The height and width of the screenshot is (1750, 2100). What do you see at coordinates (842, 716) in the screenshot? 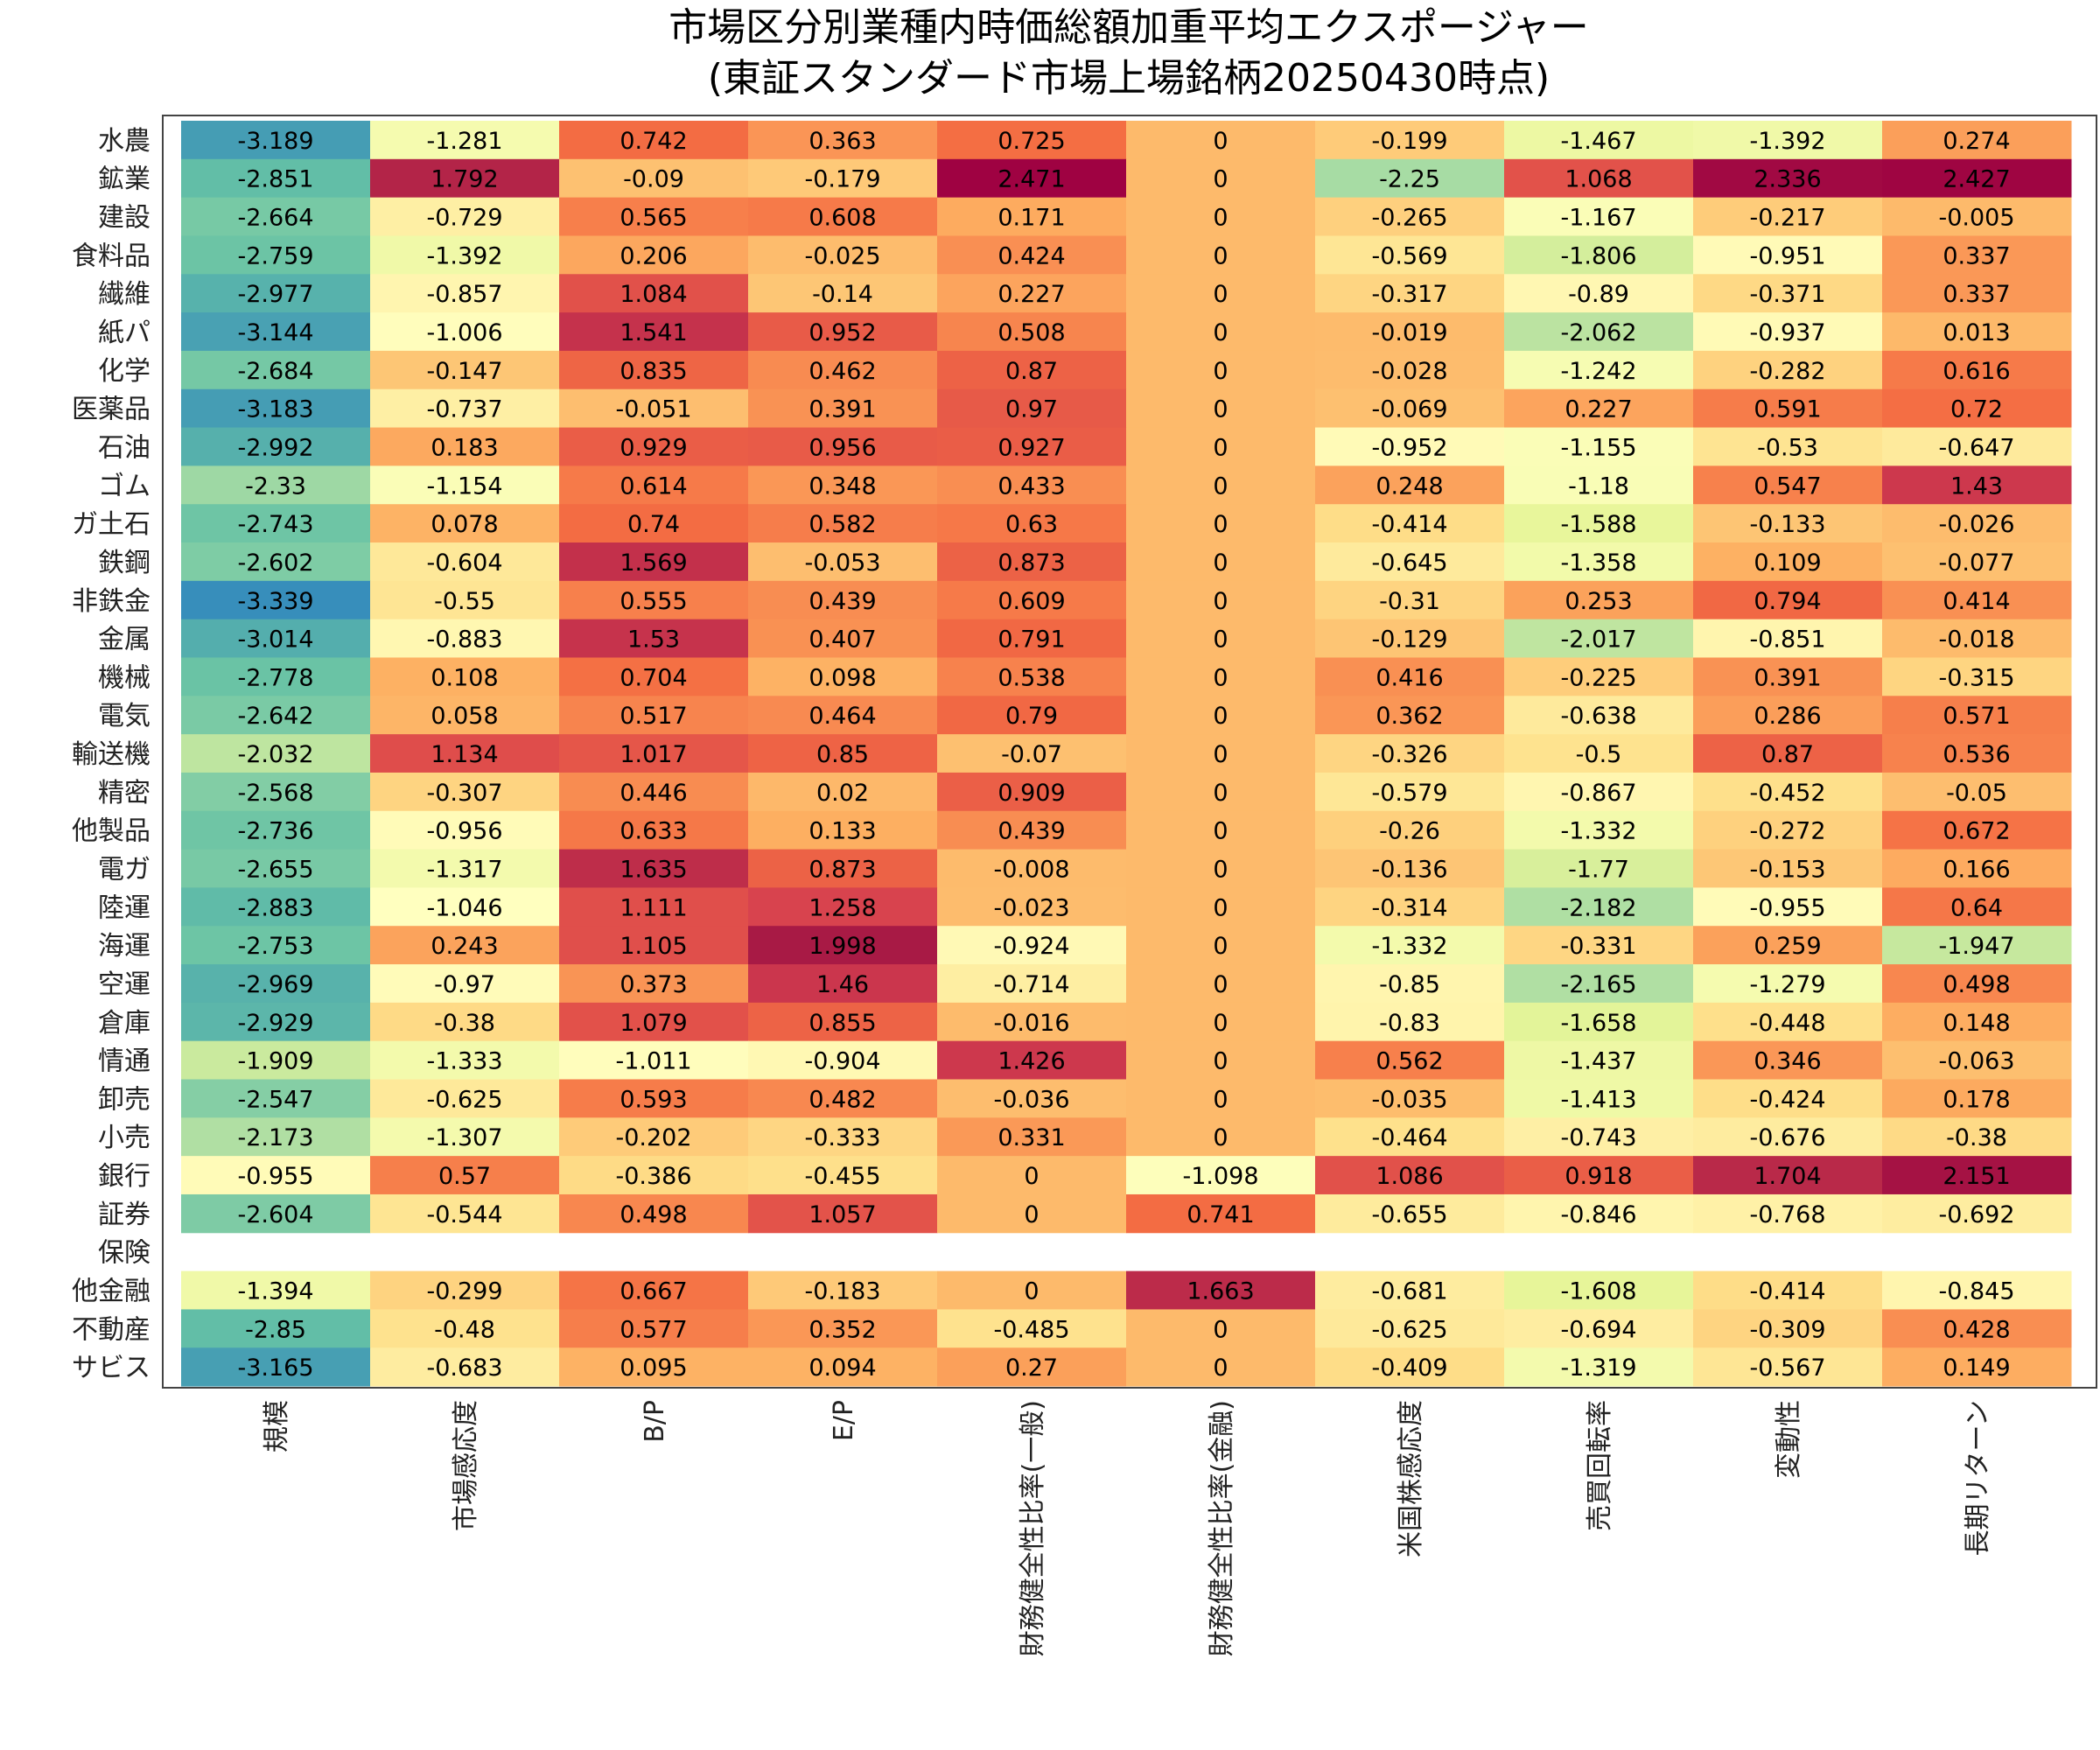
I see `cell-value-label: 0.464` at bounding box center [842, 716].